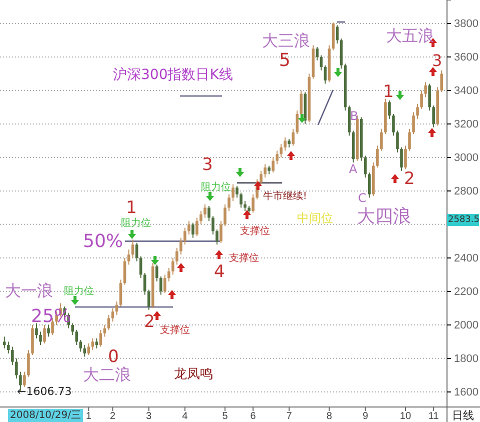 This screenshot has height=422, width=480. What do you see at coordinates (388, 92) in the screenshot?
I see `annotation: 1` at bounding box center [388, 92].